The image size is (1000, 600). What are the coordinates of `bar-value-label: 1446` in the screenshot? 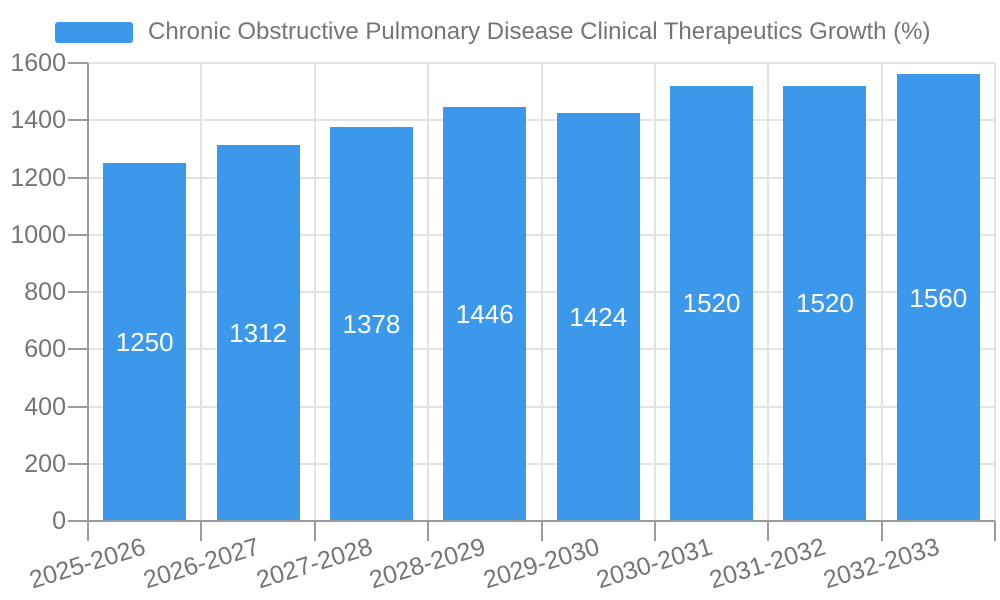 It's located at (484, 314).